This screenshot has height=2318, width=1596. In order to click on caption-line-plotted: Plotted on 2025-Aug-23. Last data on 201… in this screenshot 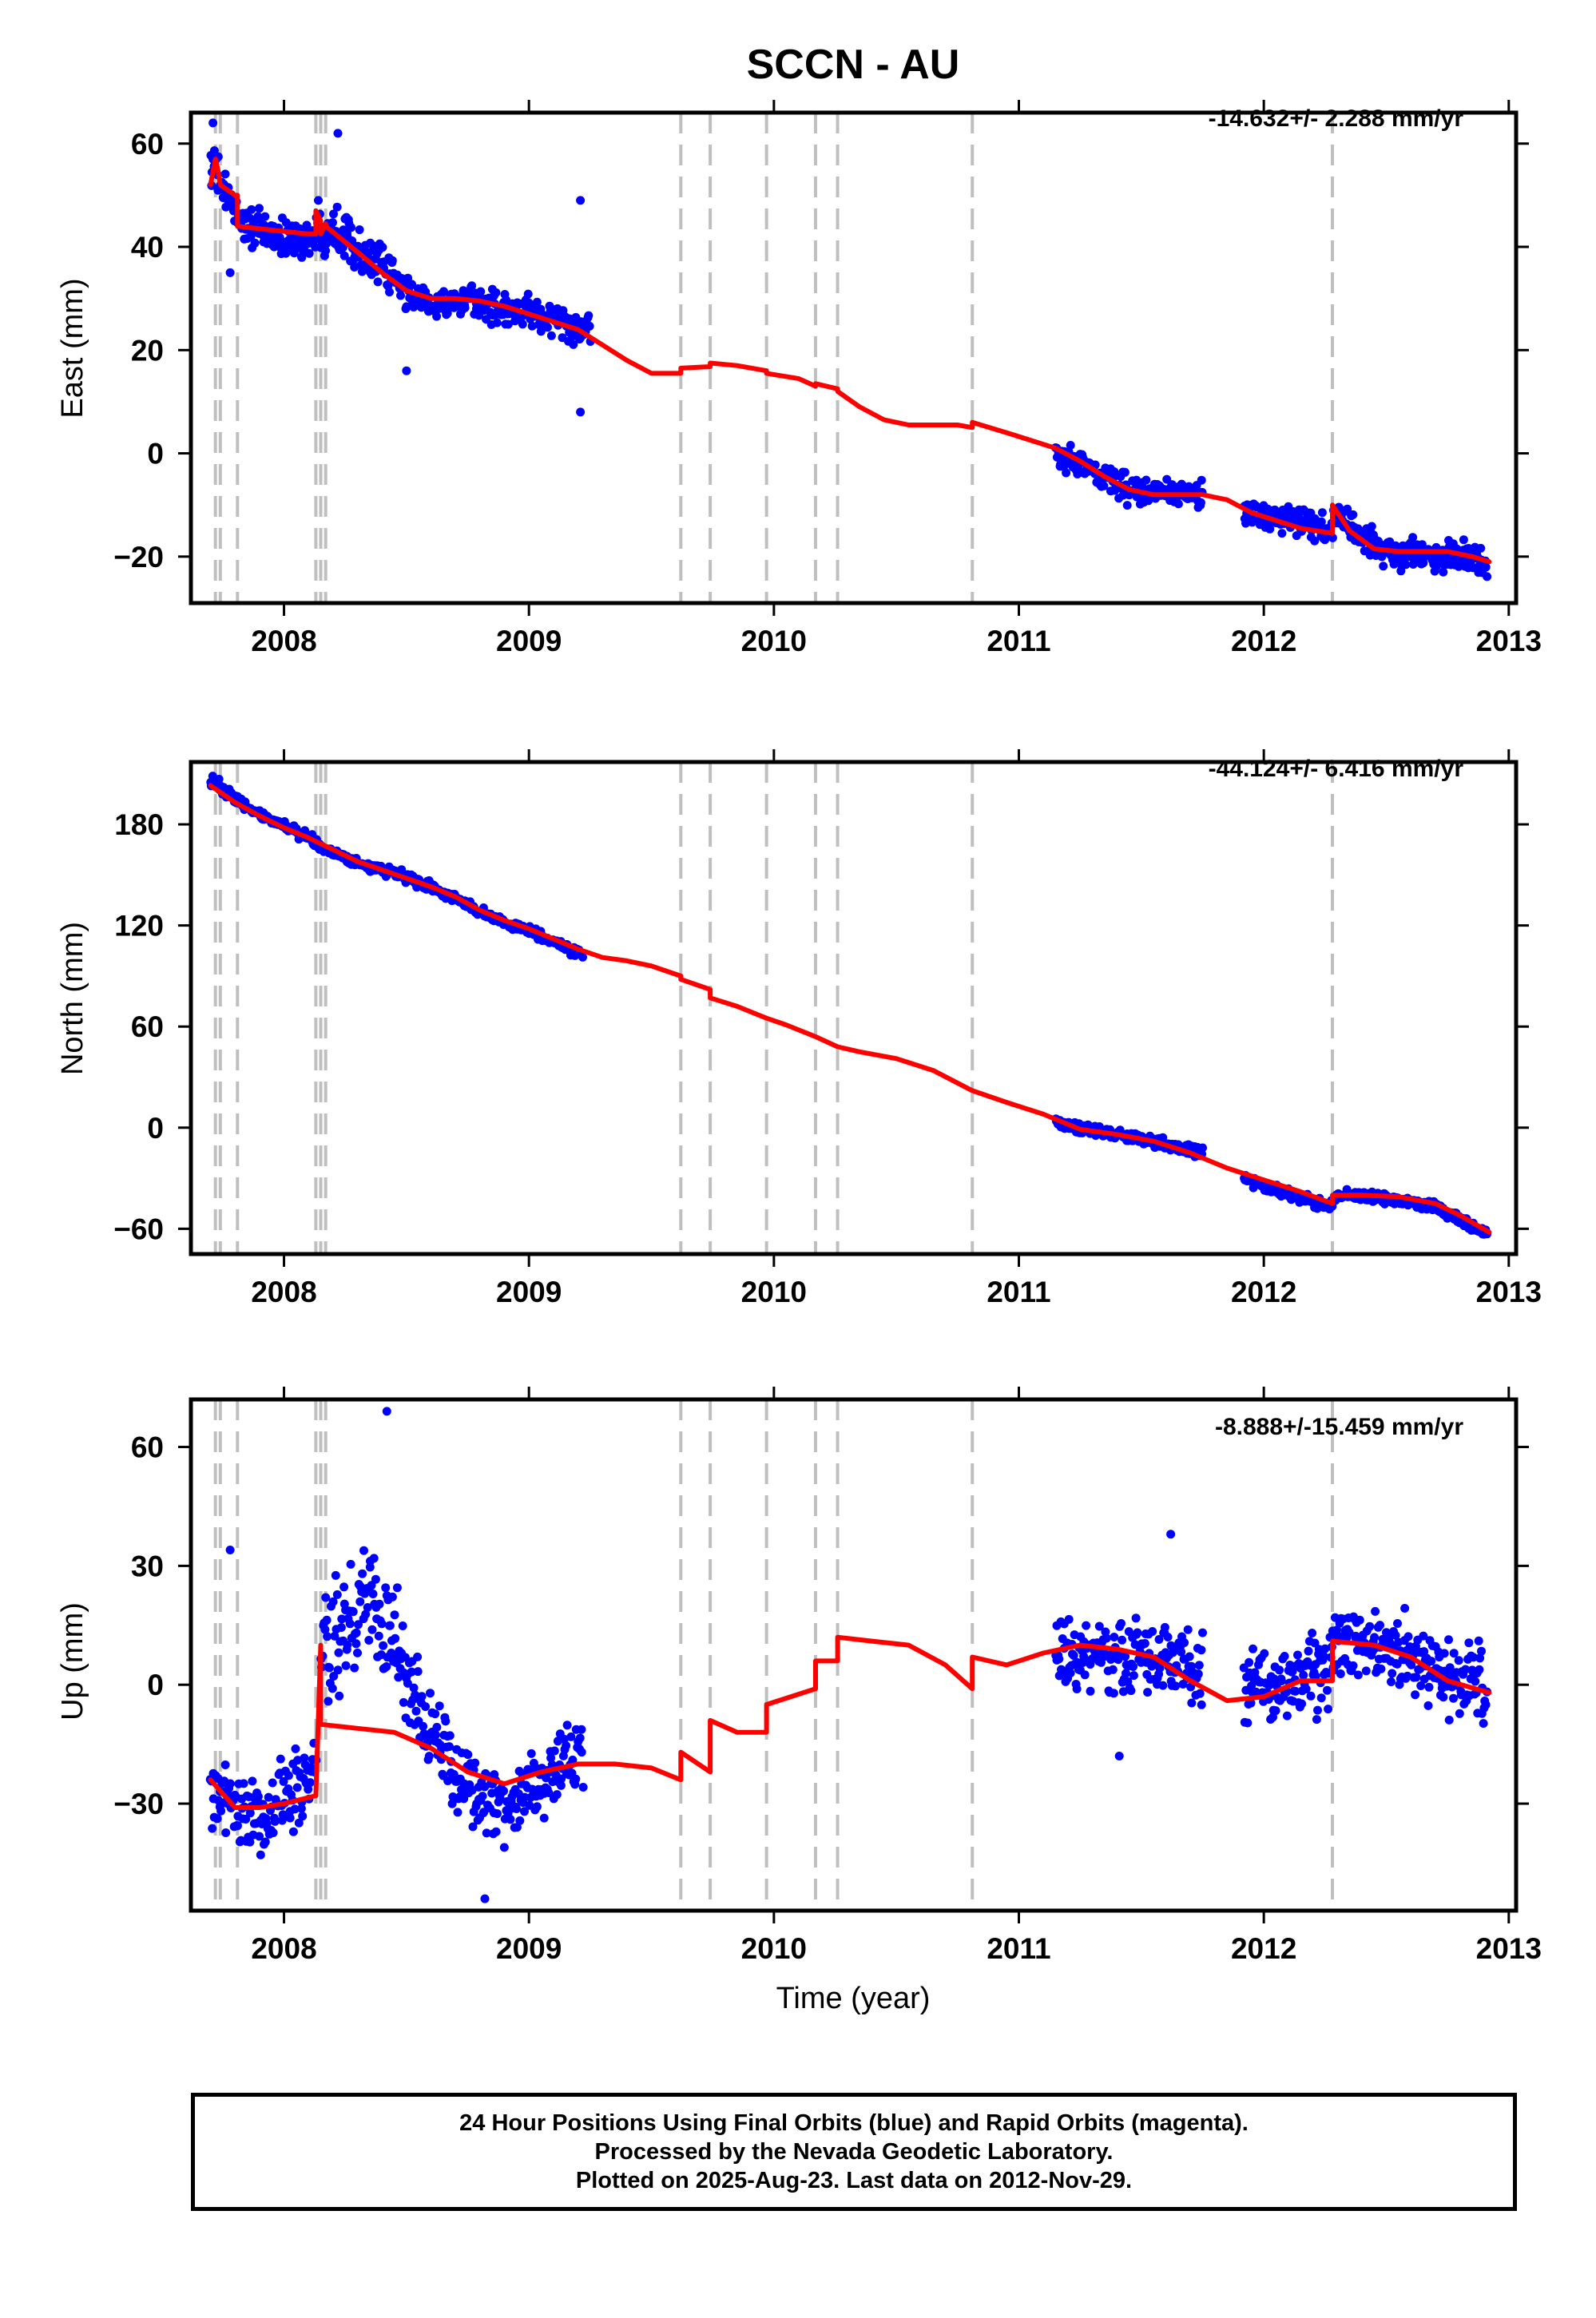, I will do `click(854, 2180)`.